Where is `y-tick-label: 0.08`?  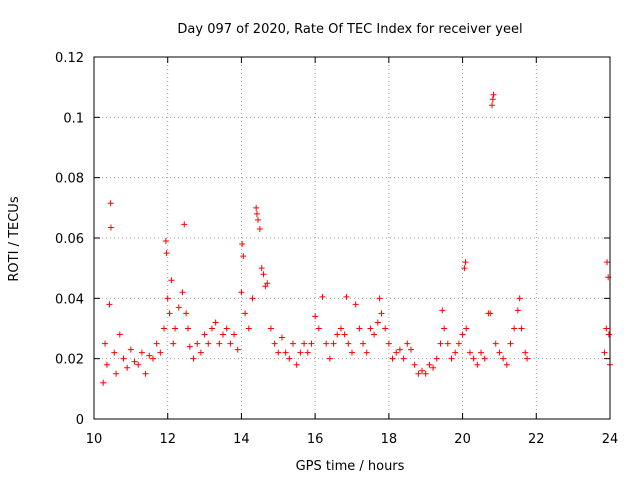
y-tick-label: 0.08 is located at coordinates (69, 179).